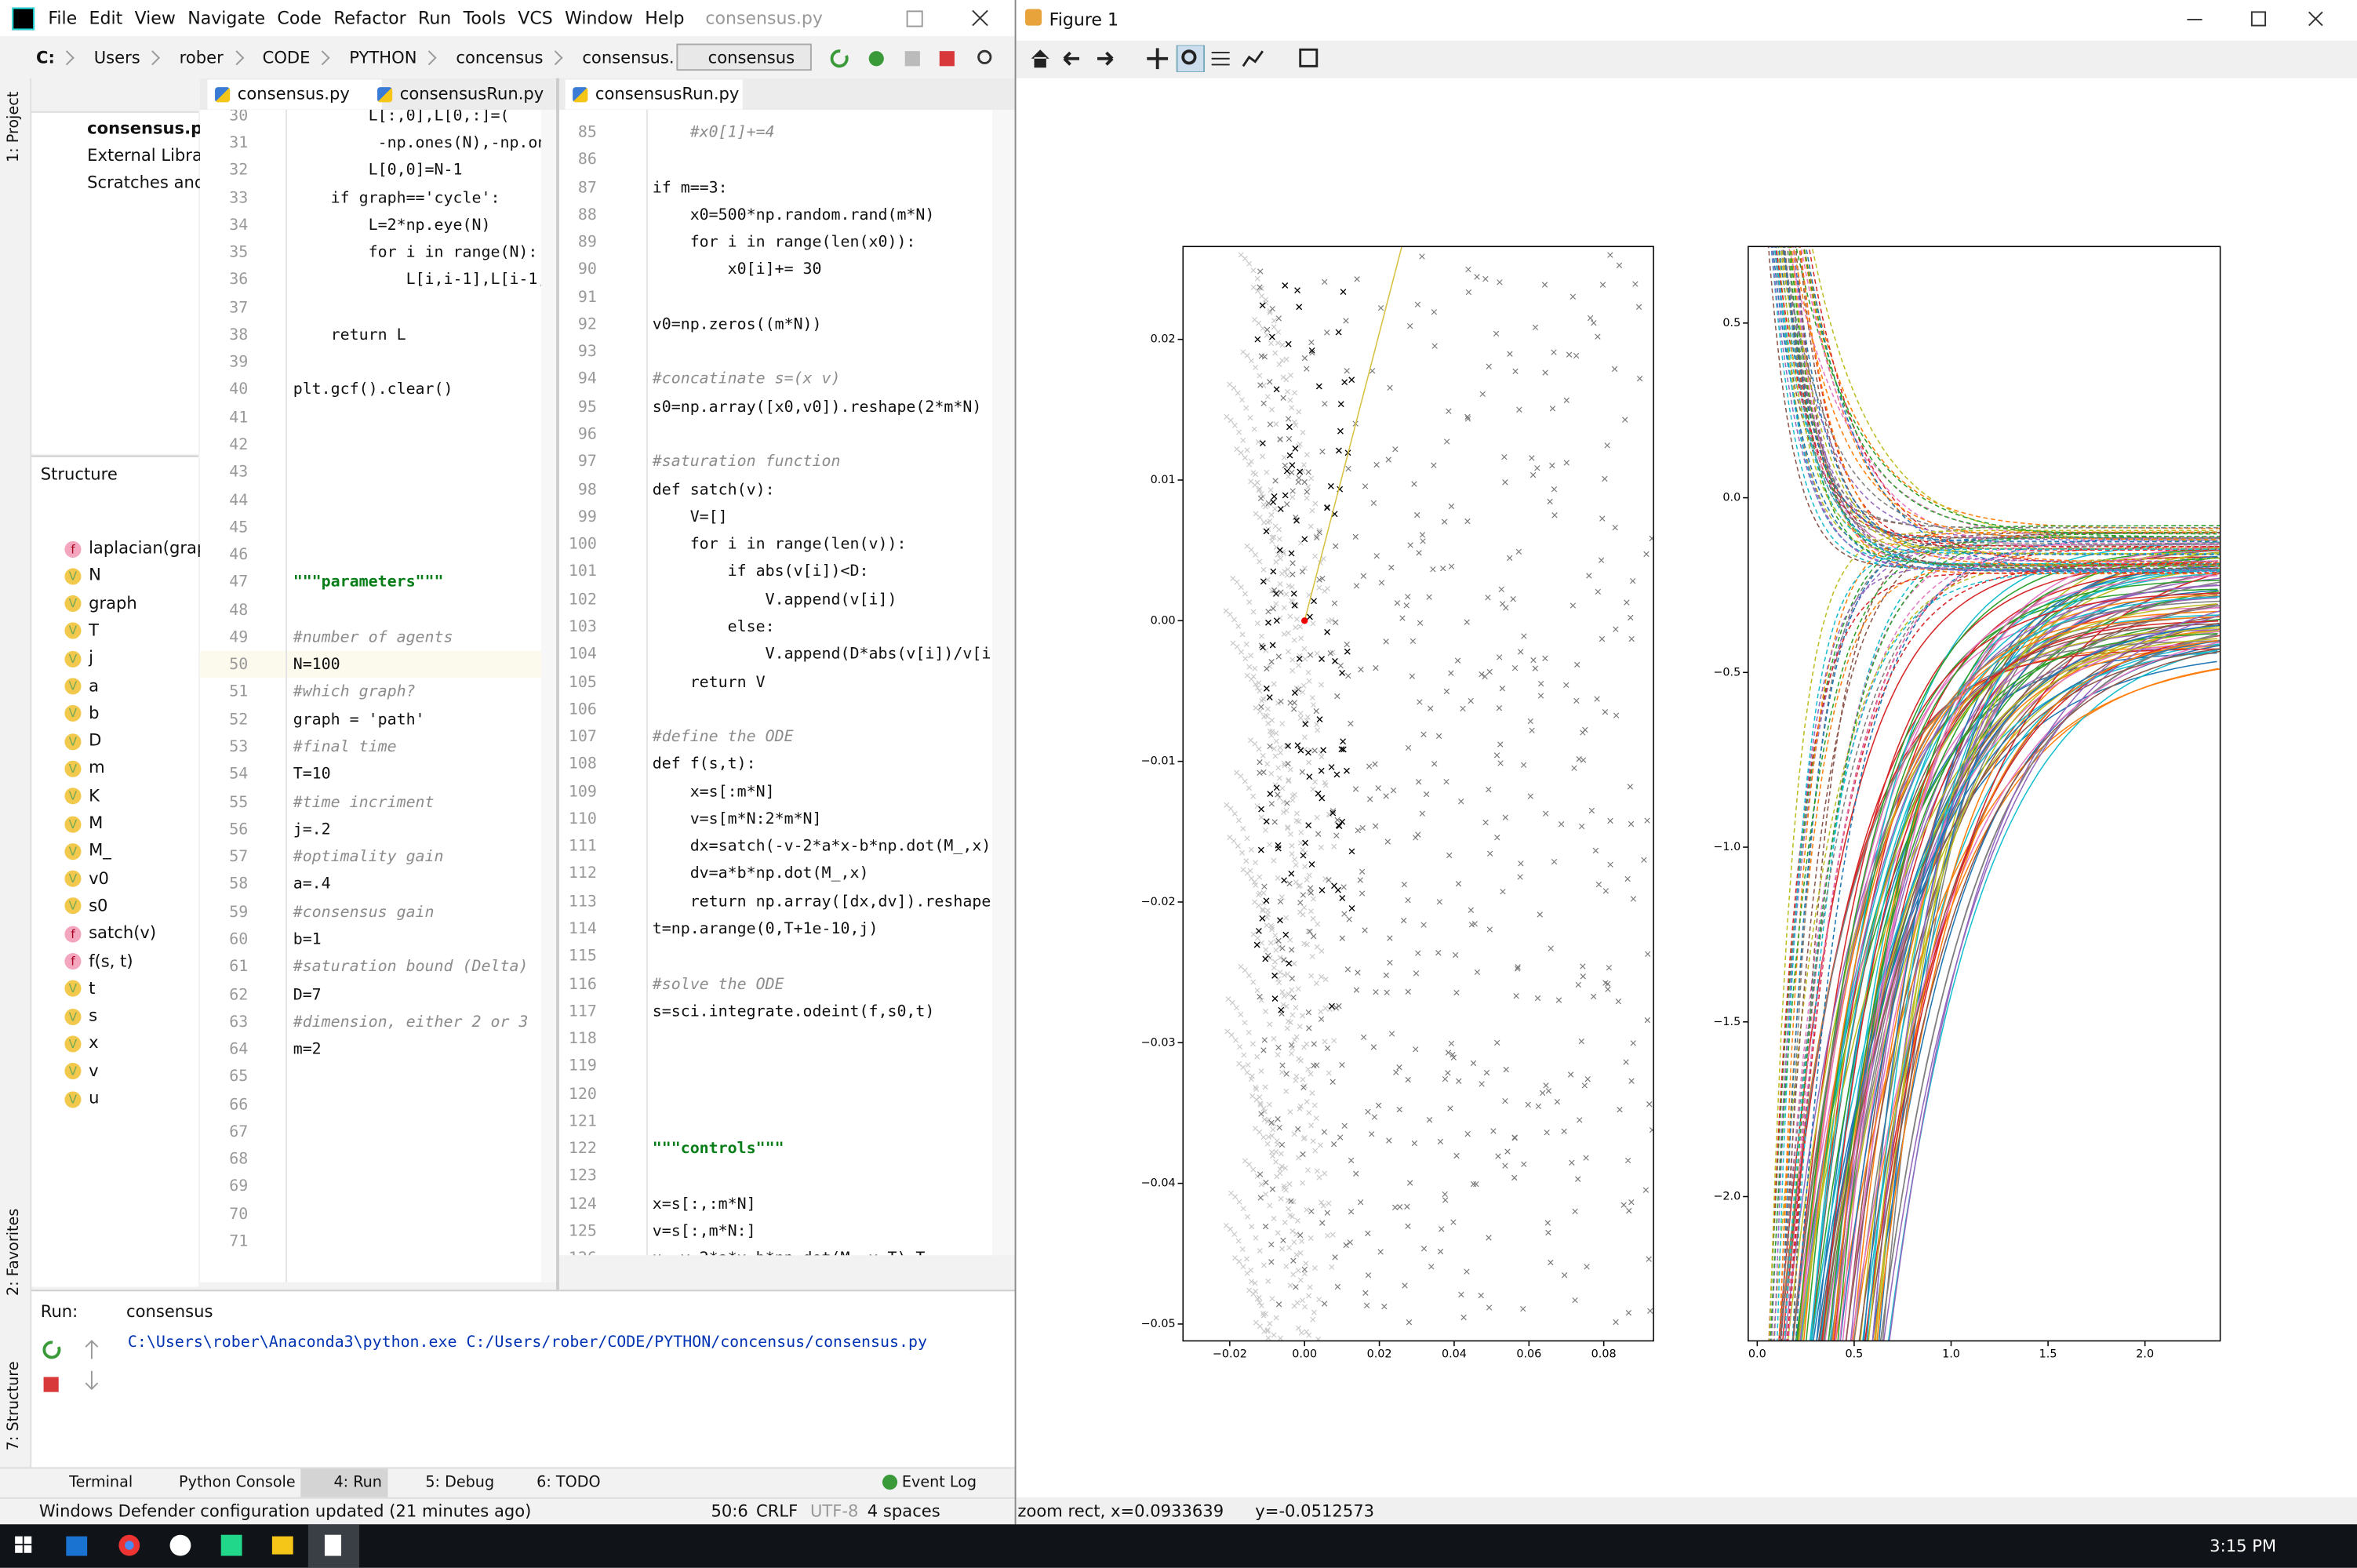 The width and height of the screenshot is (2357, 1568). What do you see at coordinates (95, 576) in the screenshot?
I see `structure-label: N` at bounding box center [95, 576].